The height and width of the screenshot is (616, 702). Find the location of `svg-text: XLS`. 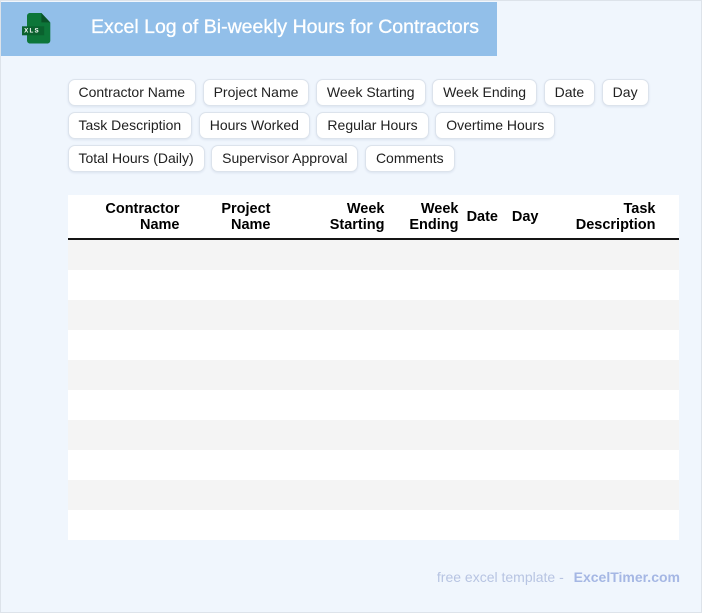

svg-text: XLS is located at coordinates (32, 30).